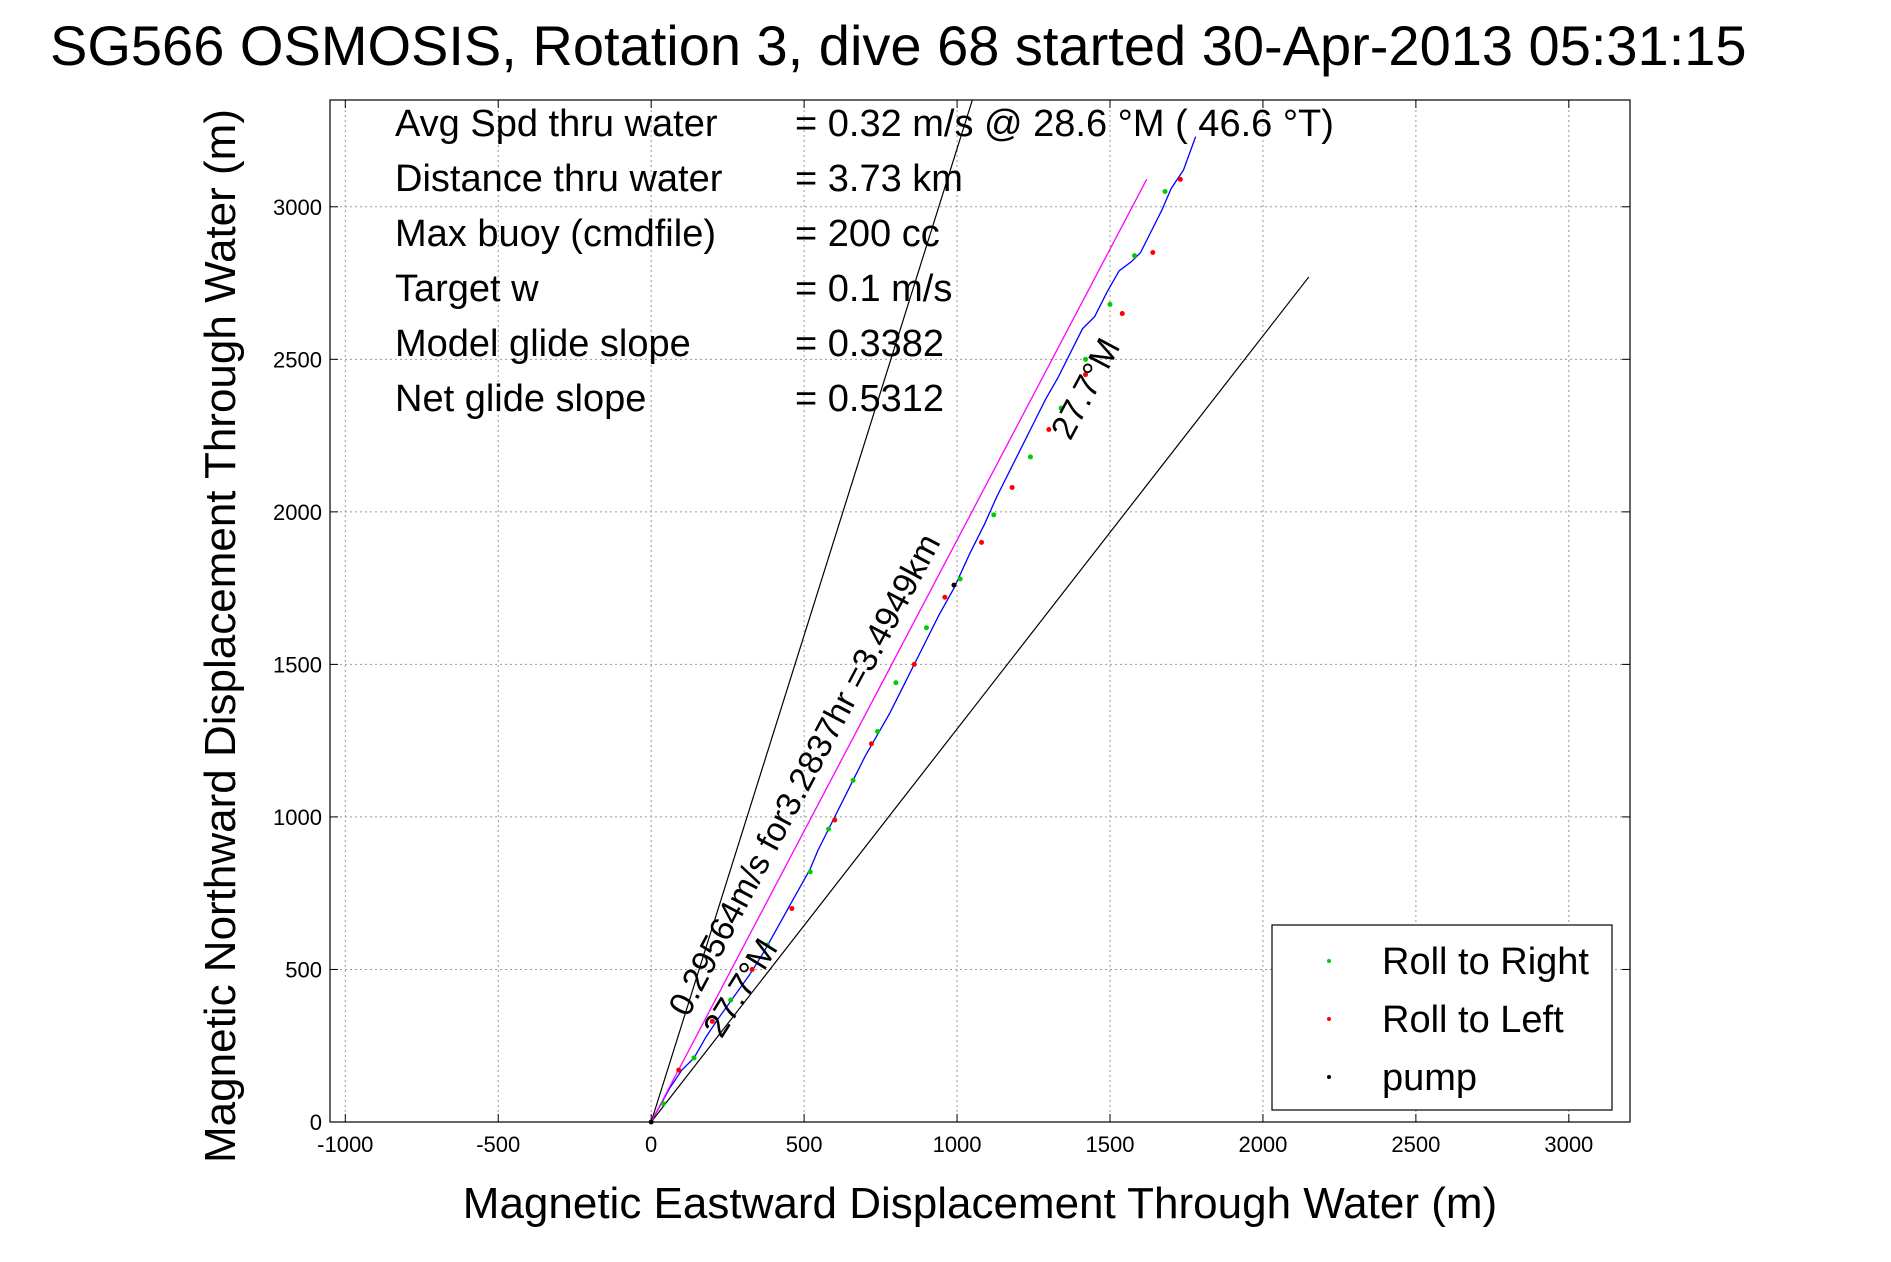  I want to click on y-tick-label: 1000, so click(297, 817).